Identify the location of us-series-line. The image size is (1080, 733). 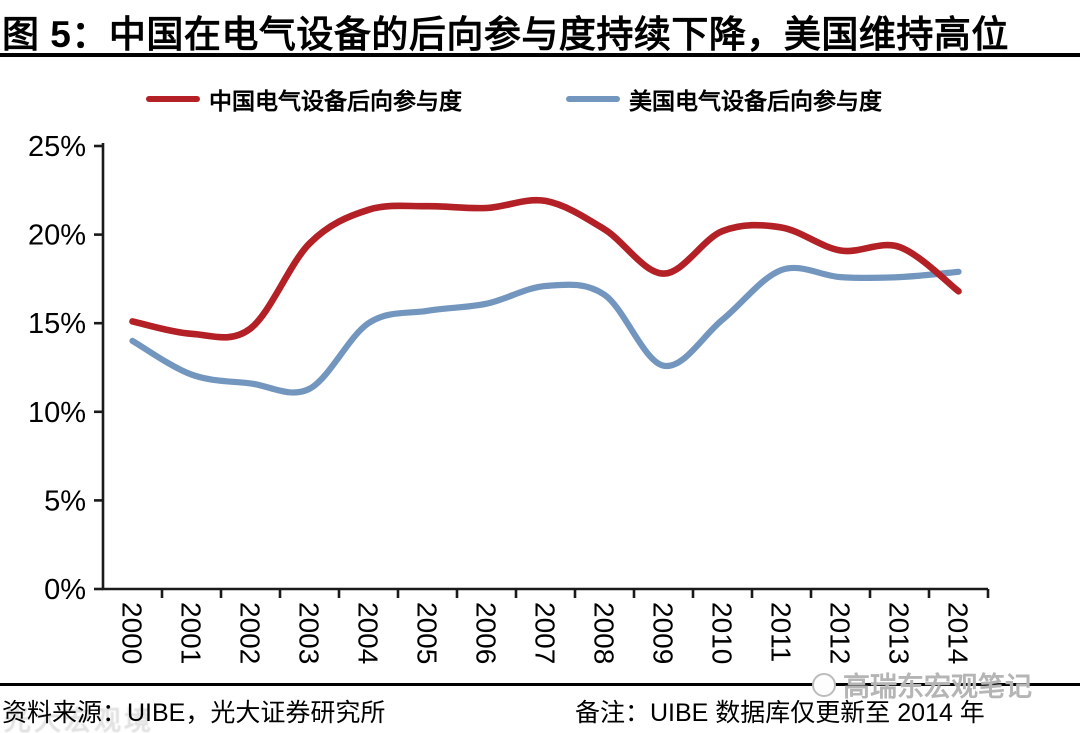
(545, 330).